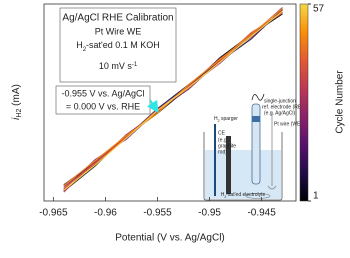 The image size is (350, 258). What do you see at coordinates (105, 213) in the screenshot?
I see `x-tick-label: -0.96` at bounding box center [105, 213].